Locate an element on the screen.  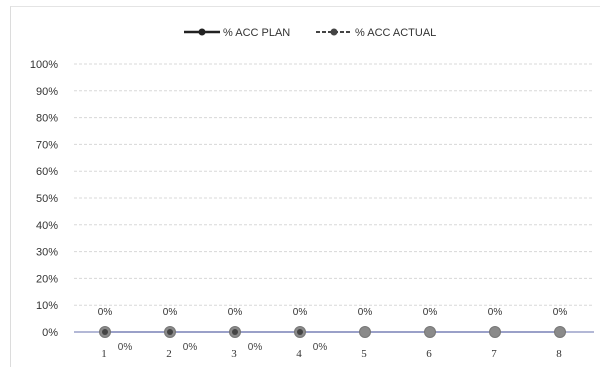
x-tick-label: 4 is located at coordinates (299, 354).